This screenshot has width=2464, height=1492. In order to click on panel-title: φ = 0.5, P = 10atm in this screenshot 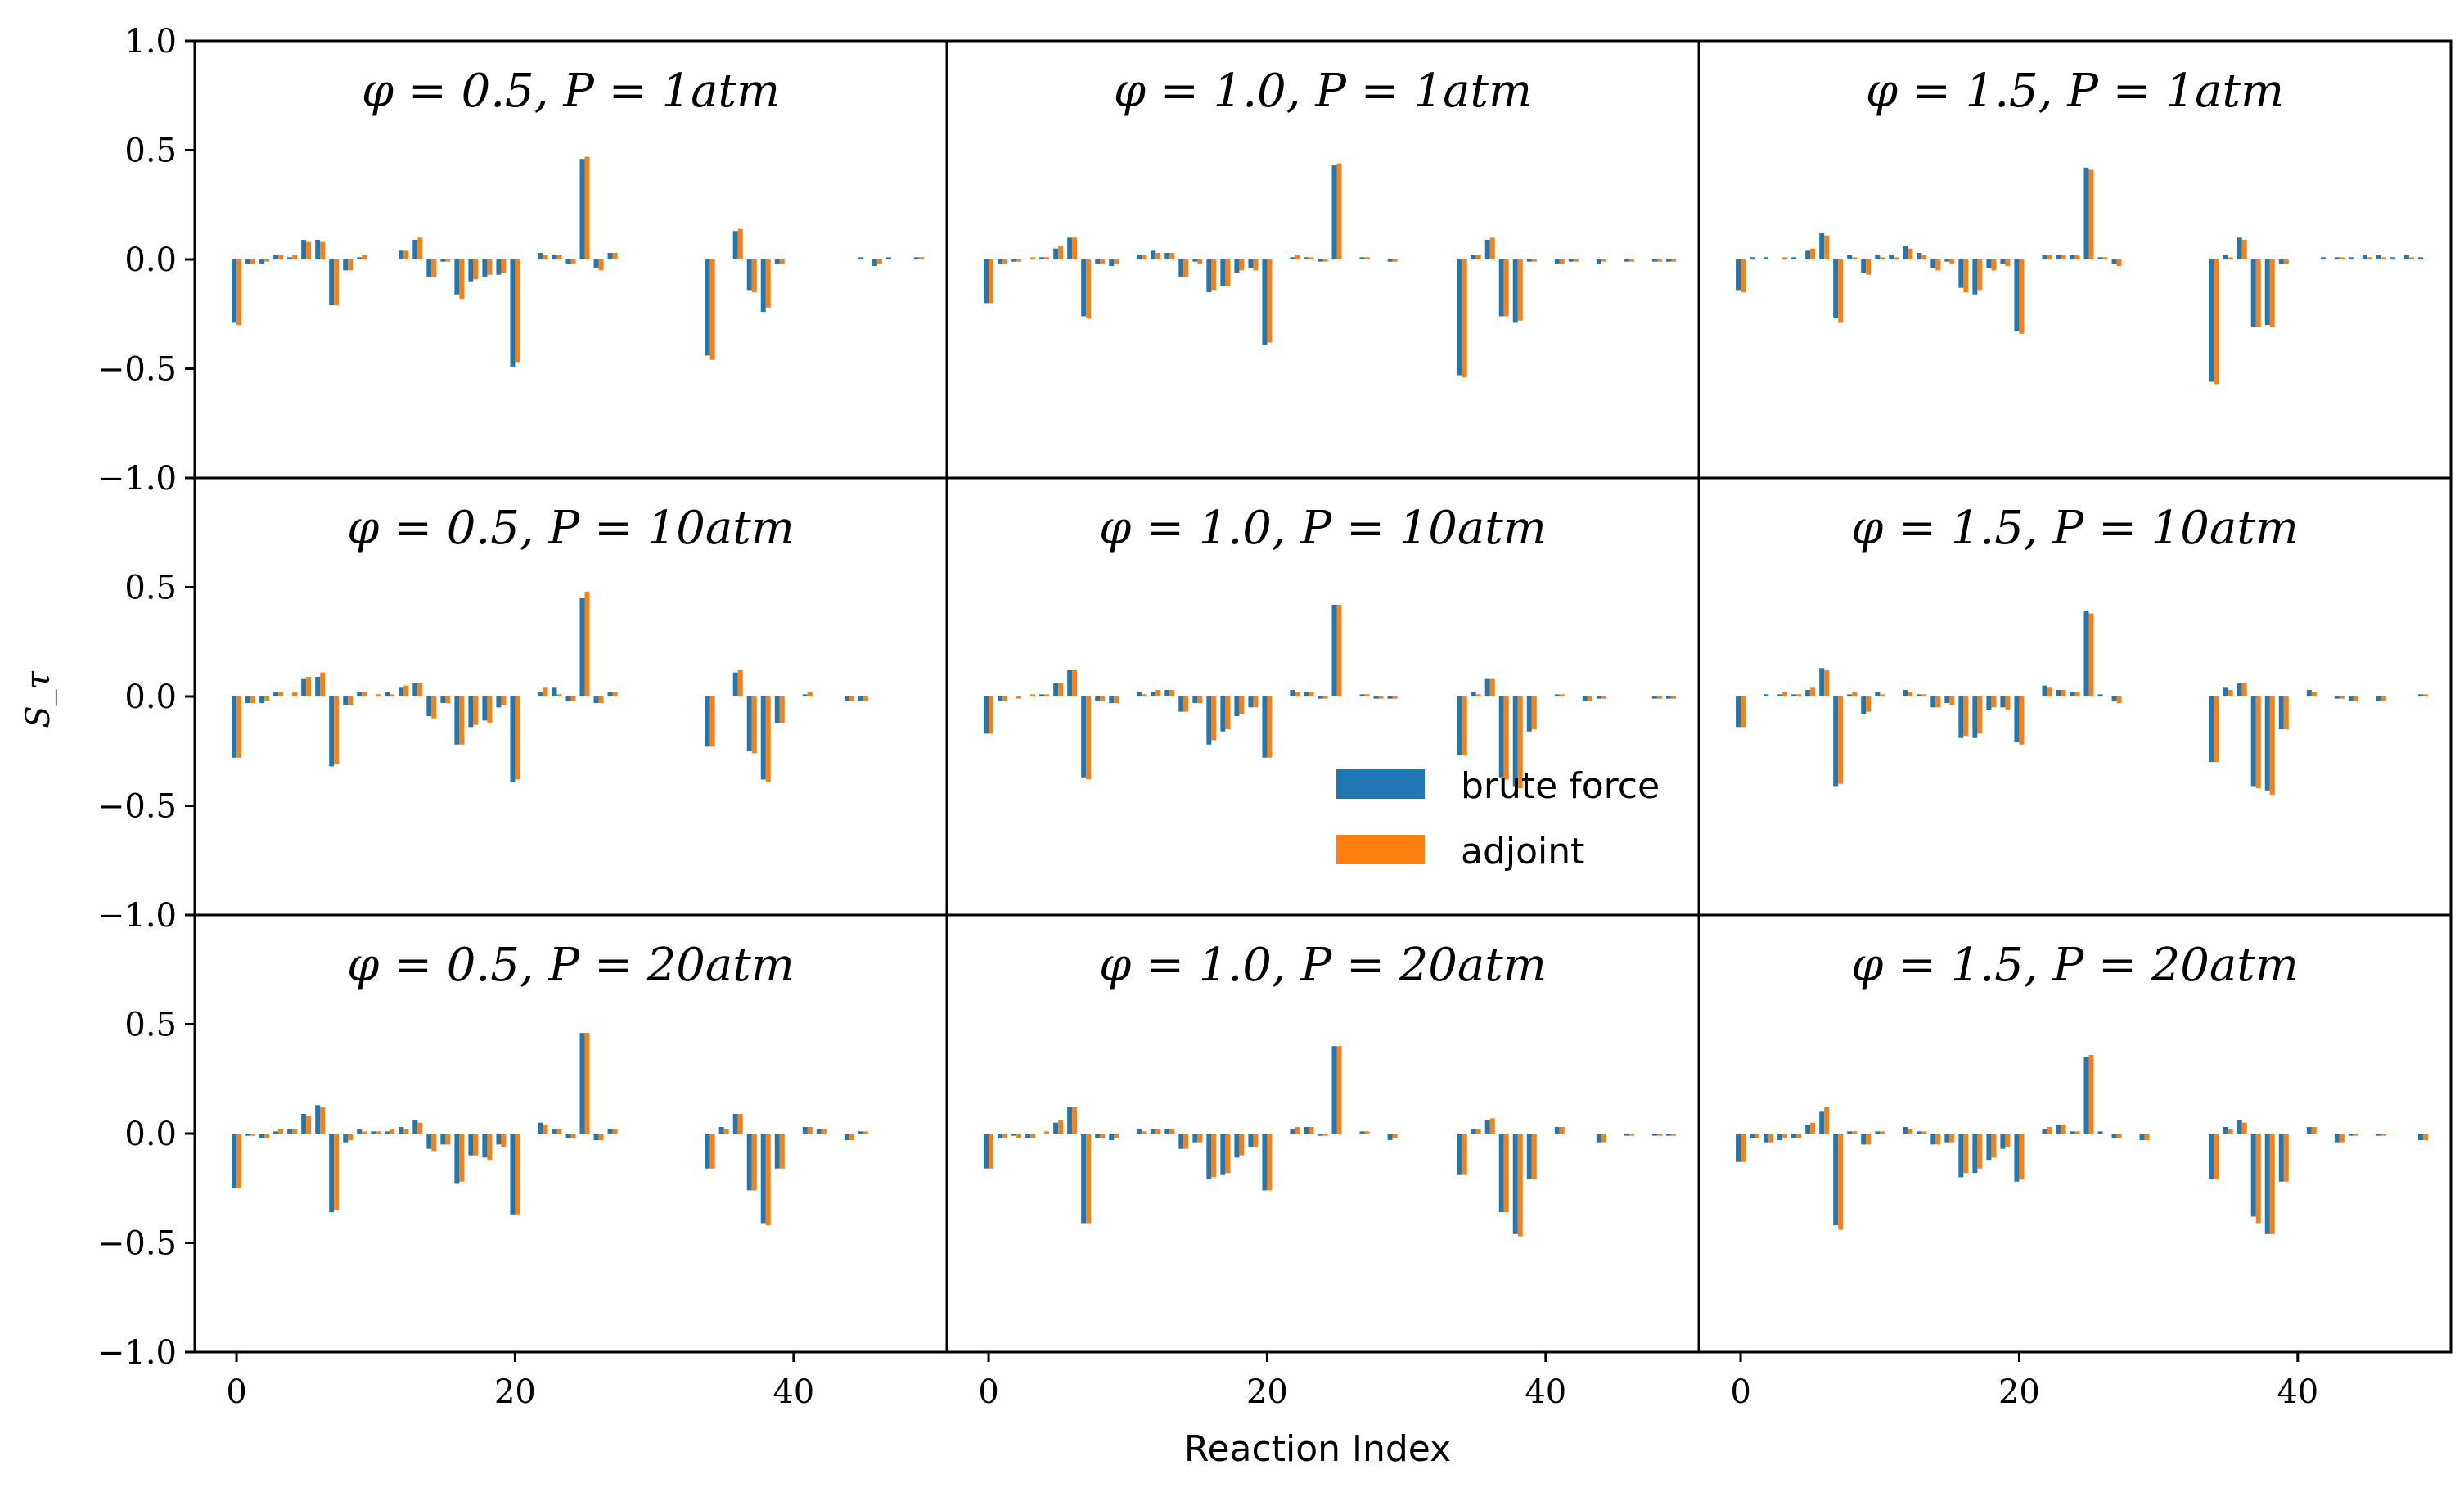, I will do `click(571, 528)`.